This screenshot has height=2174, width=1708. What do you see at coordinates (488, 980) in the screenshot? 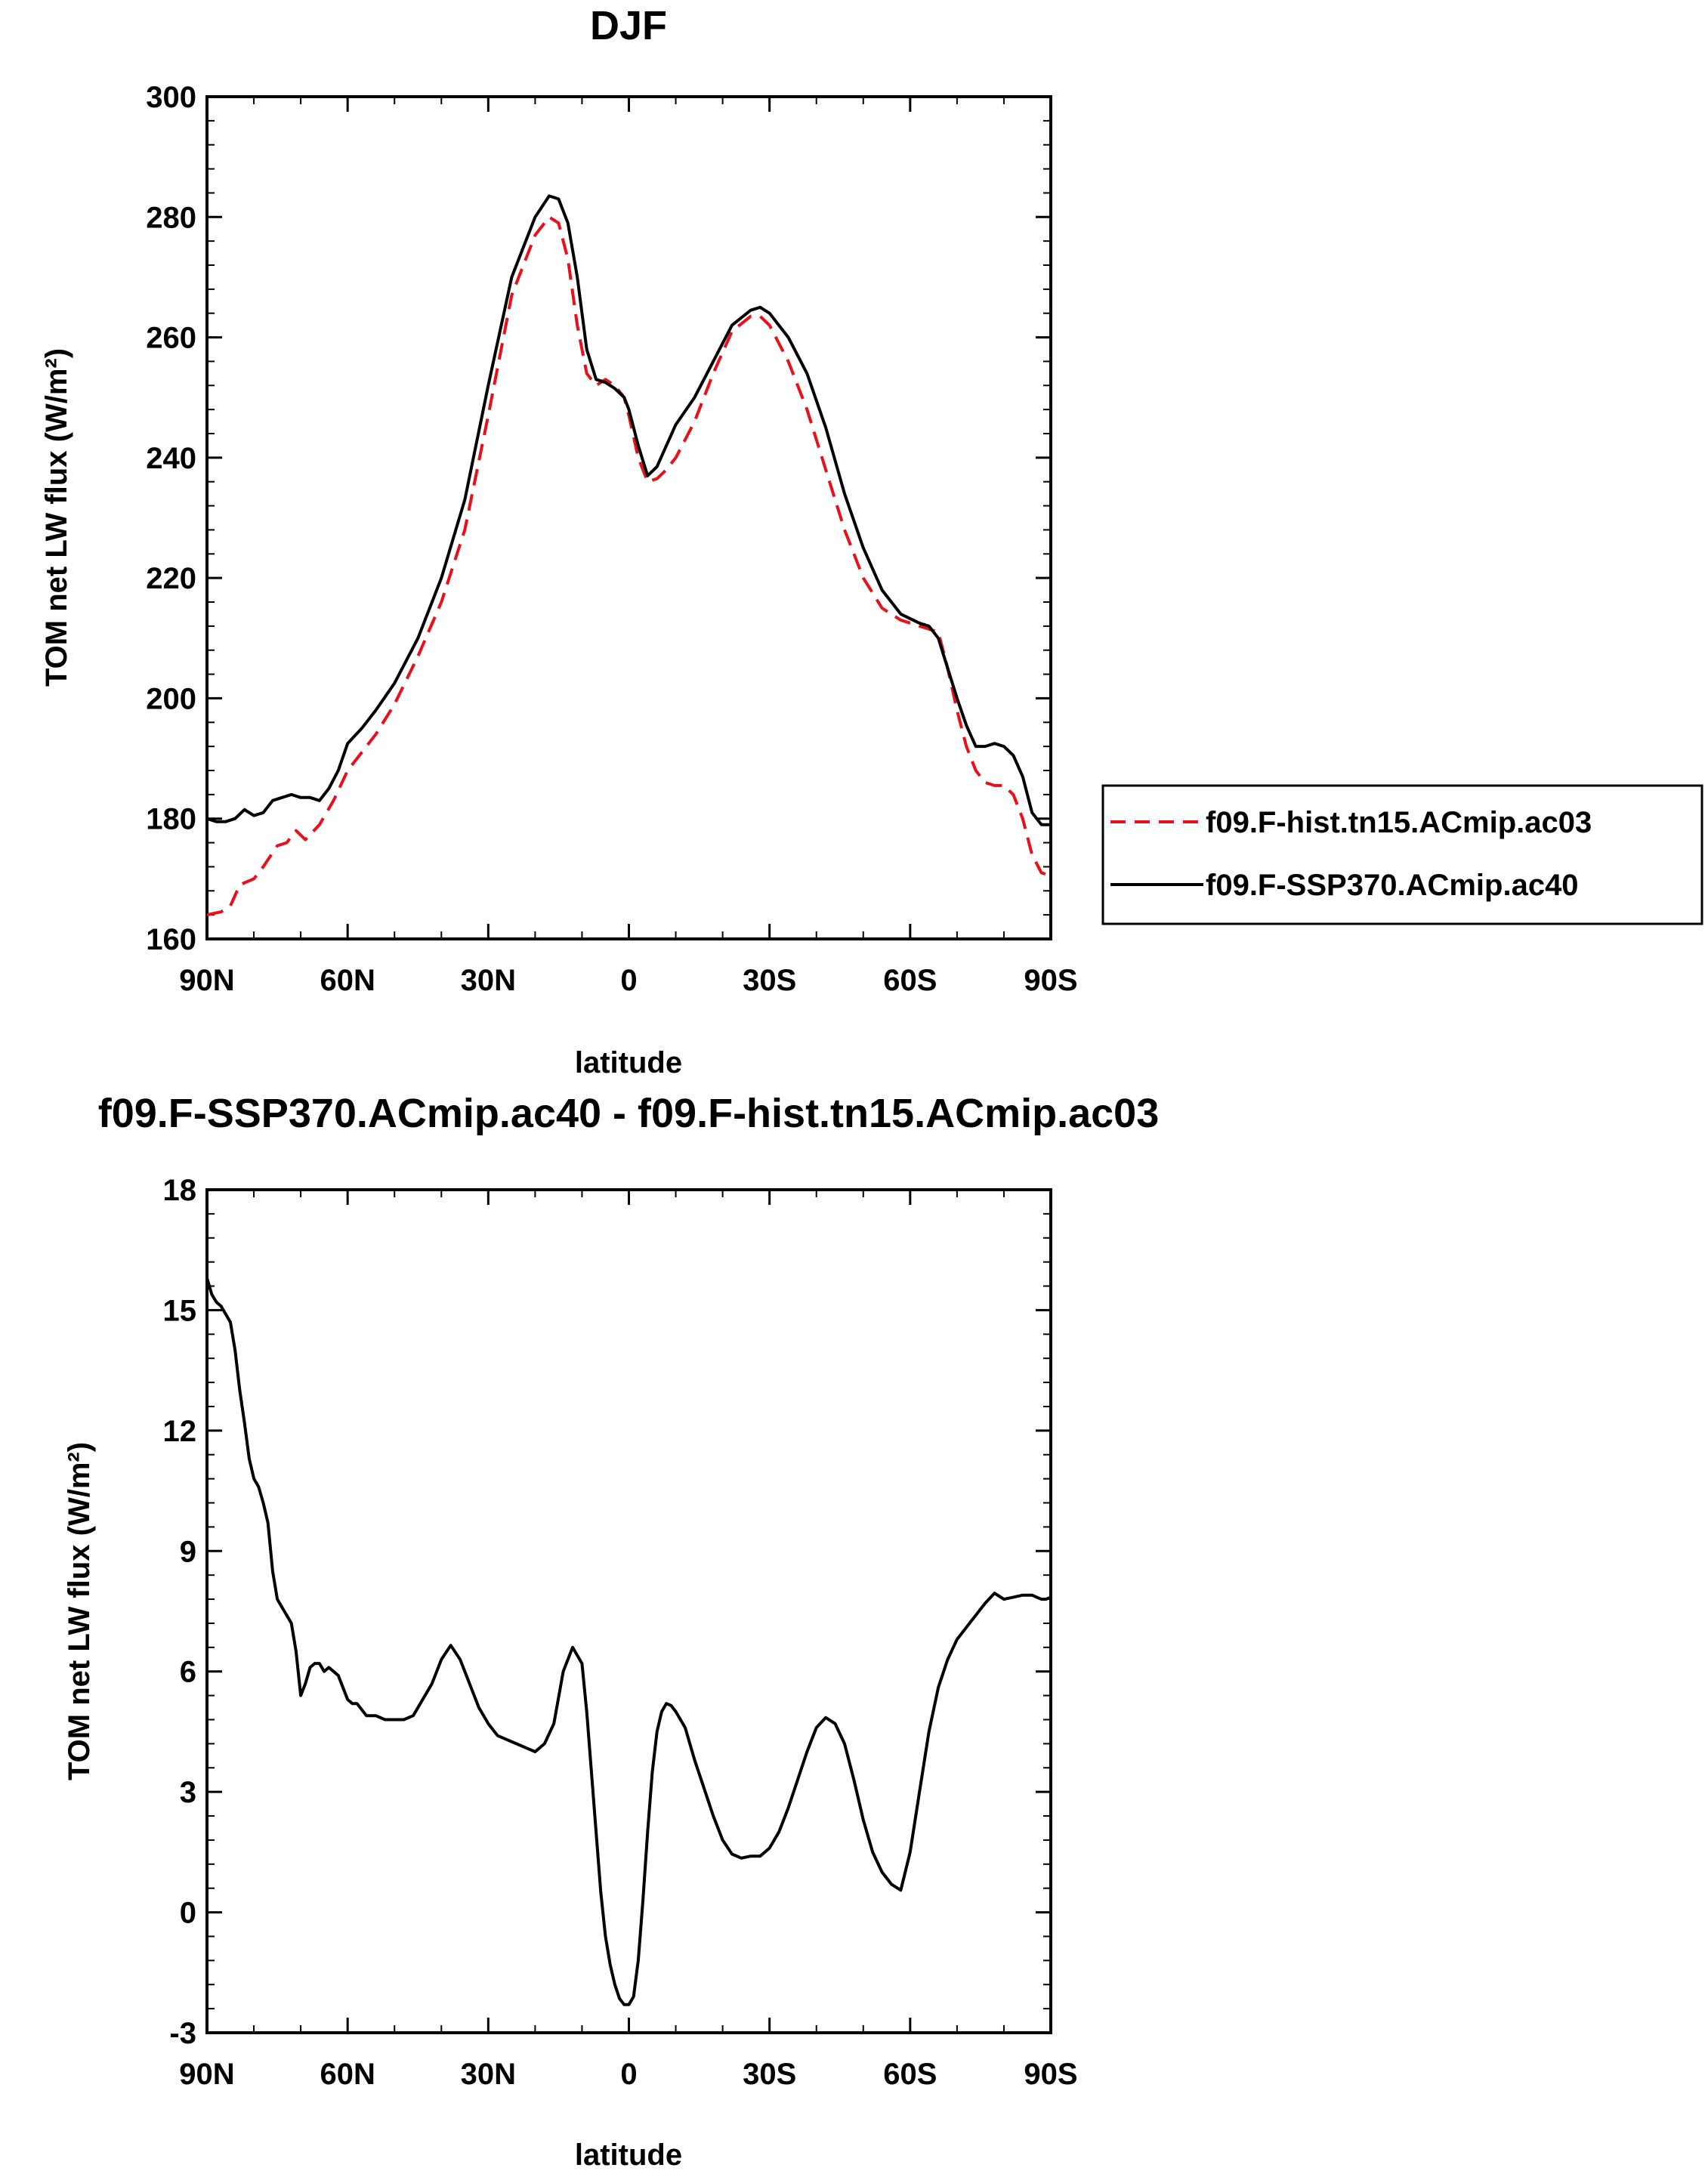
I see `top-x-tick-label: 30N` at bounding box center [488, 980].